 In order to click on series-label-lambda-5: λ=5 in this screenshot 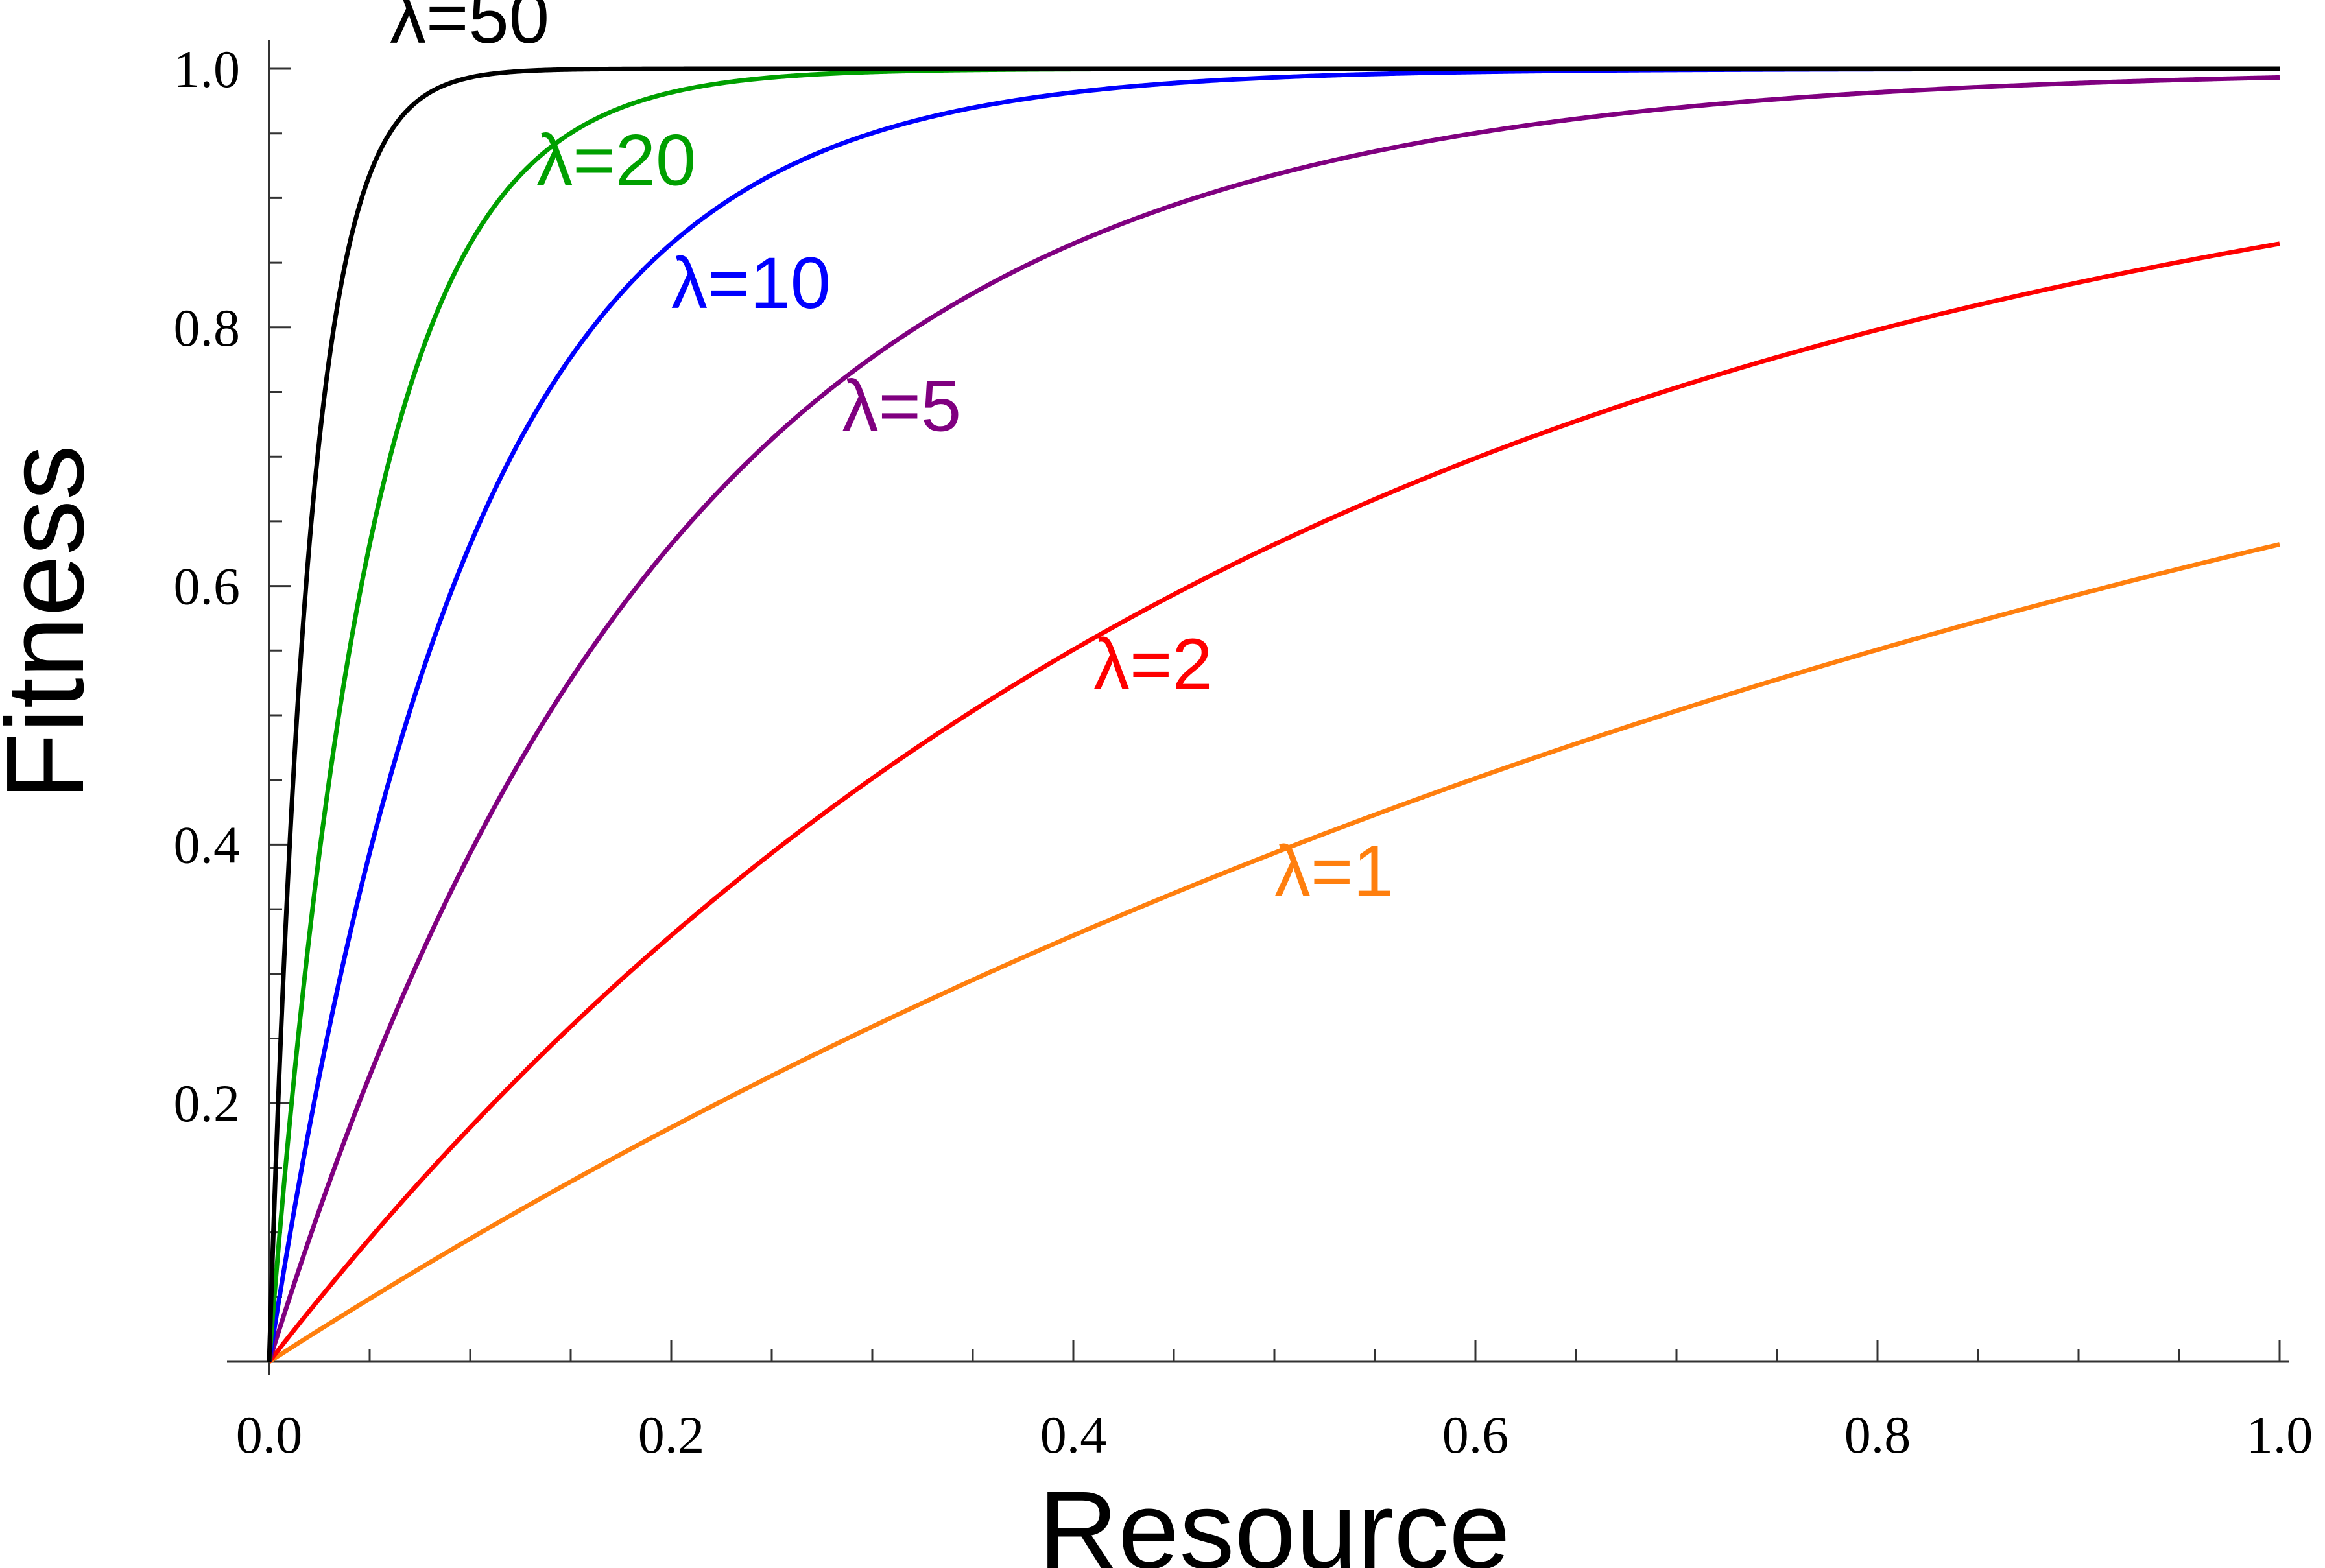, I will do `click(902, 405)`.